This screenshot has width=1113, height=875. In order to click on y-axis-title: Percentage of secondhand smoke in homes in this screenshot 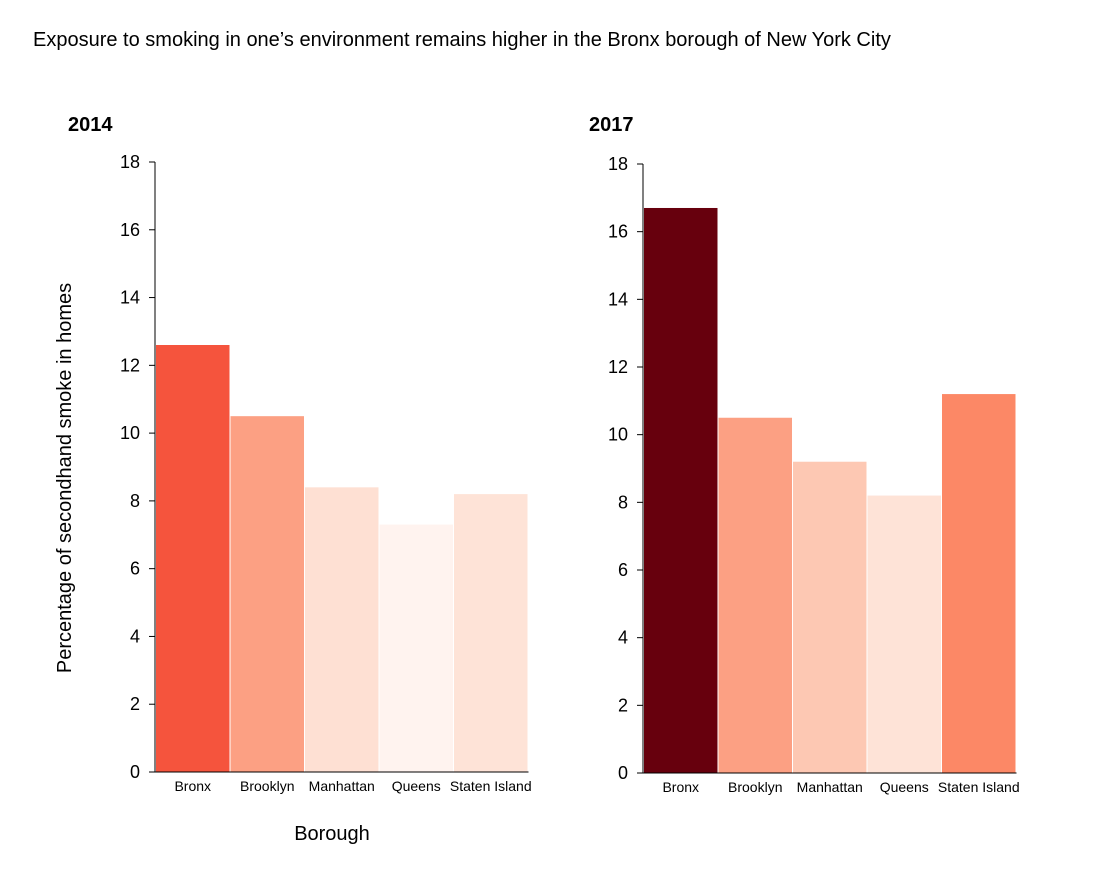, I will do `click(65, 478)`.